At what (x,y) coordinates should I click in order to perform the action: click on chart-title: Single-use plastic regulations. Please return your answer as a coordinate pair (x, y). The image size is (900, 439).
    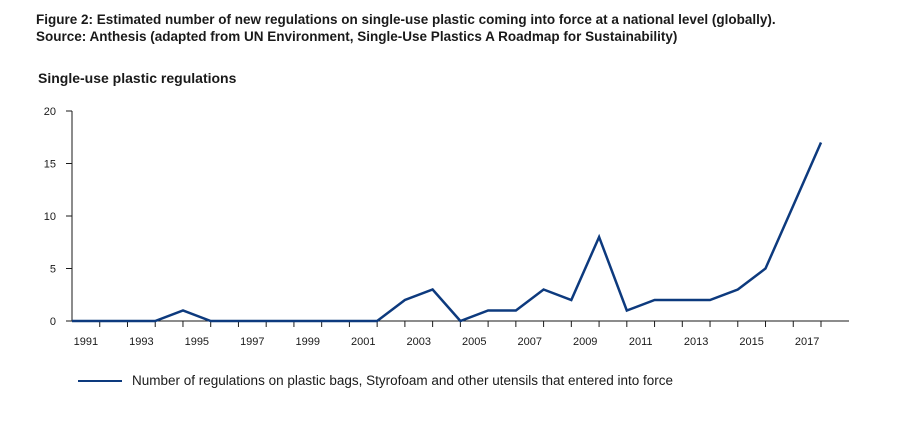
    Looking at the image, I should click on (137, 78).